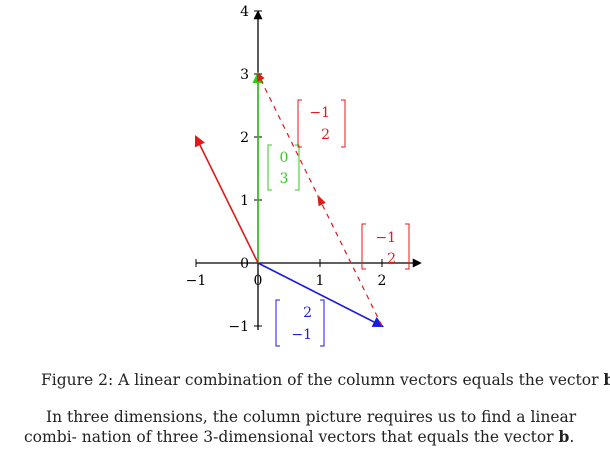  I want to click on paragraph-bold-b: b, so click(564, 436).